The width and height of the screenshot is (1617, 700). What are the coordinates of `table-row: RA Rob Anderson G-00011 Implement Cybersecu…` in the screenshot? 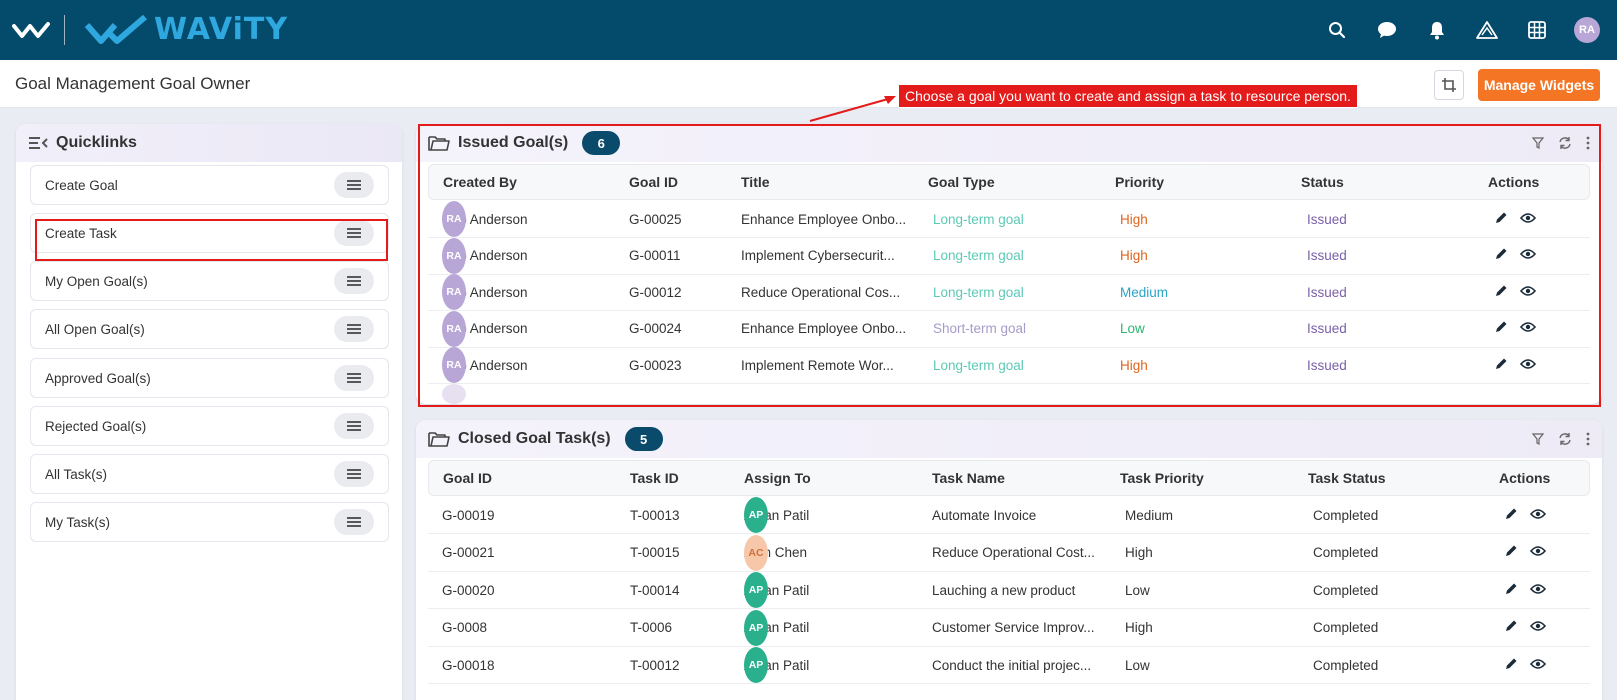 It's located at (1009, 256).